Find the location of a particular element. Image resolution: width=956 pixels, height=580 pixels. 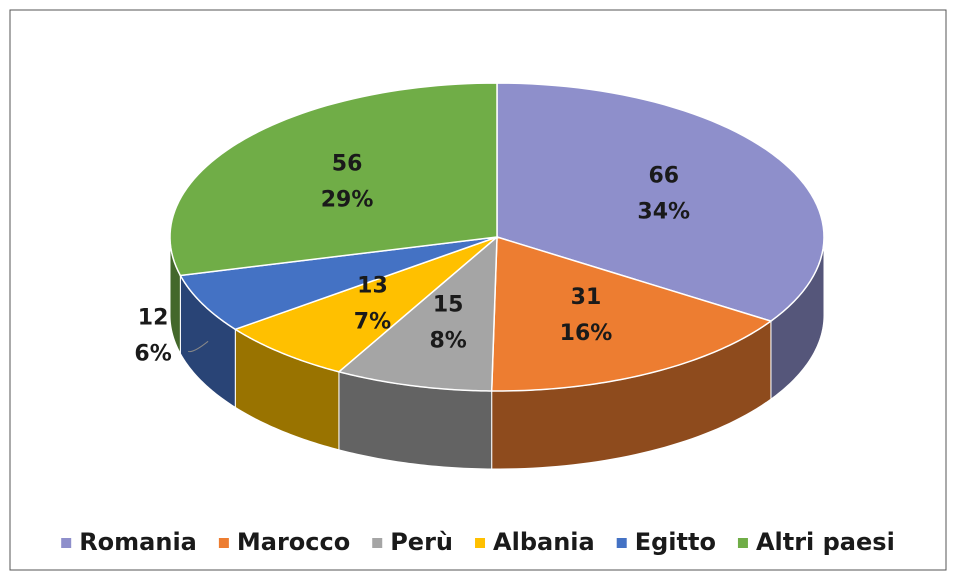

legend-label: Marocco is located at coordinates (293, 542).